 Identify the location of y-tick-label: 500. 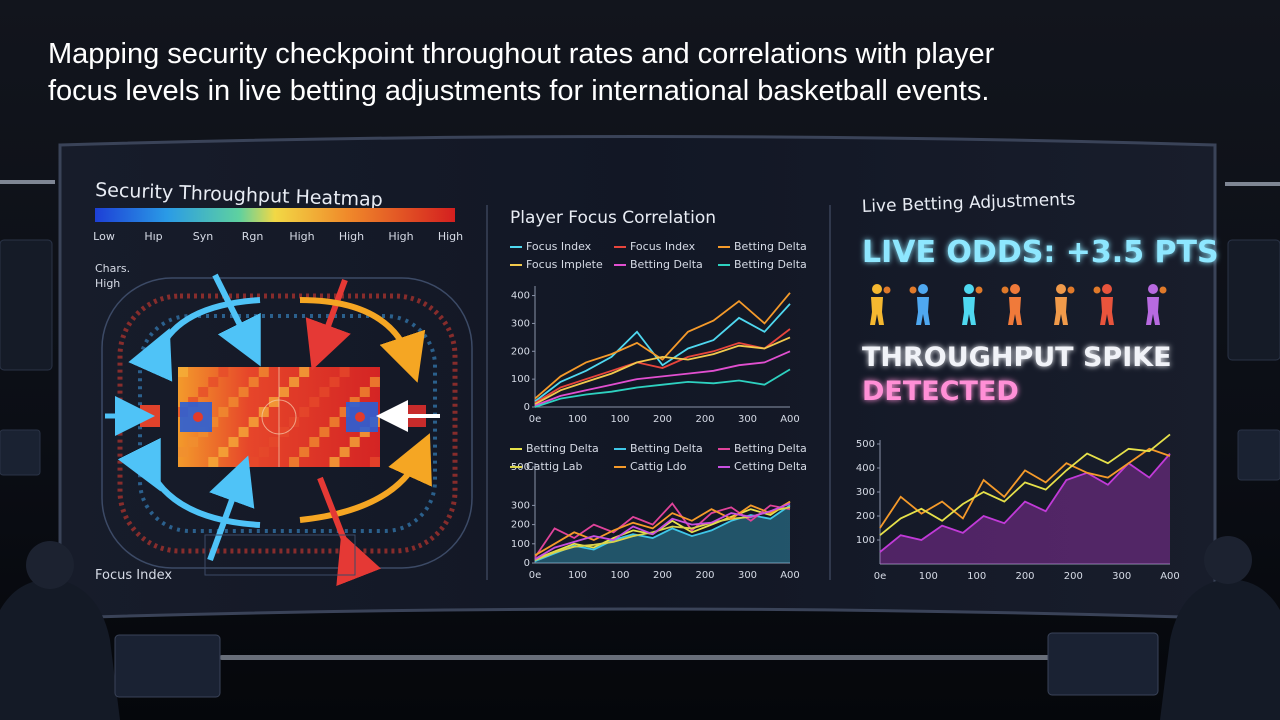
(865, 444).